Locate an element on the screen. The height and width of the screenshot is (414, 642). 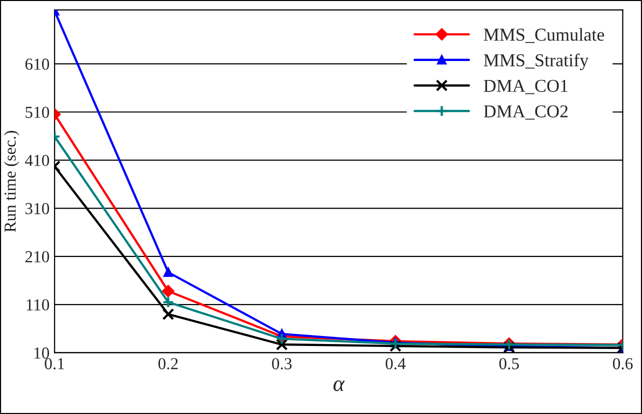
x-tick-label: 0.6 is located at coordinates (622, 364).